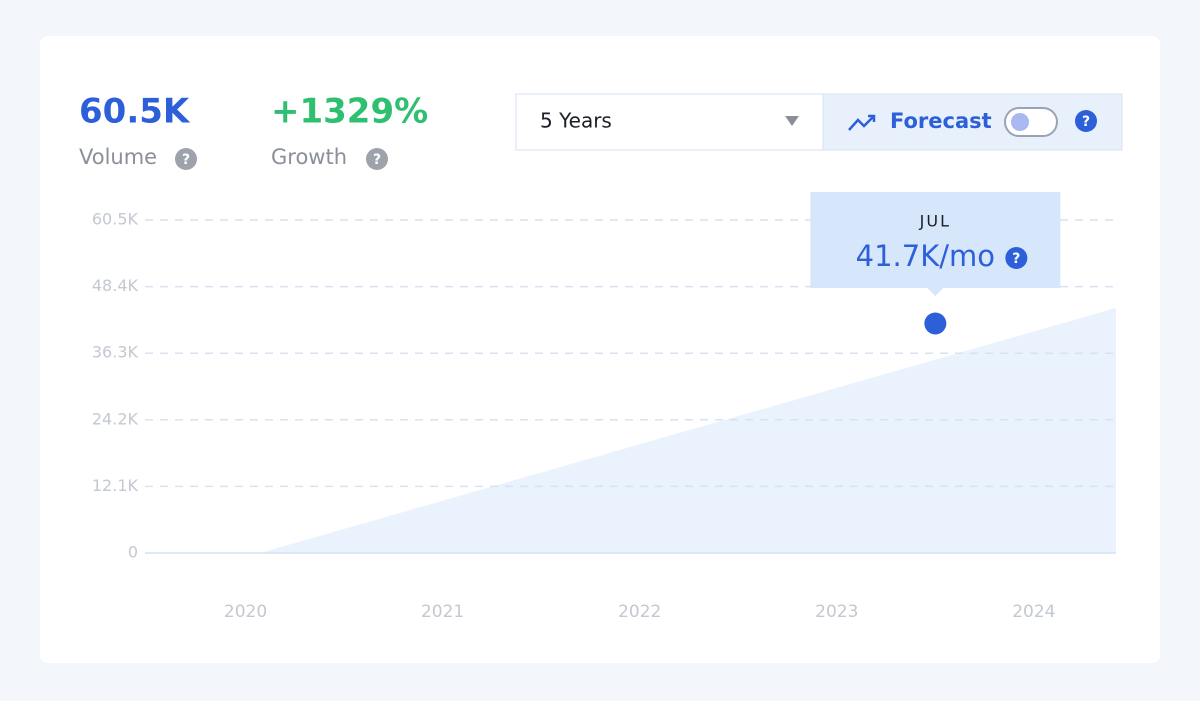 The image size is (1200, 701). What do you see at coordinates (925, 256) in the screenshot?
I see `tooltip-value: 41.7K/mo` at bounding box center [925, 256].